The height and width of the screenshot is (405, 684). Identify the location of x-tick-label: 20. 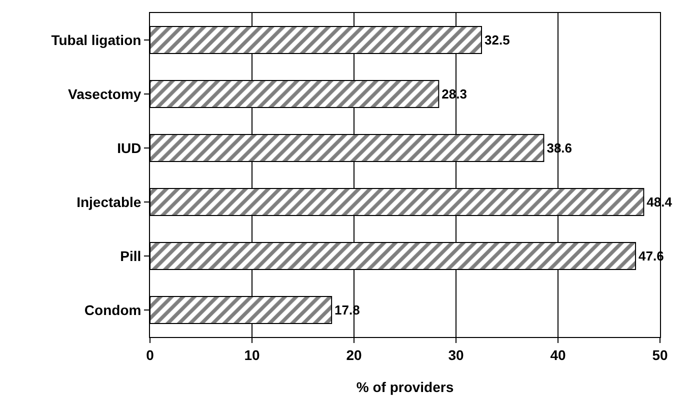
(354, 354).